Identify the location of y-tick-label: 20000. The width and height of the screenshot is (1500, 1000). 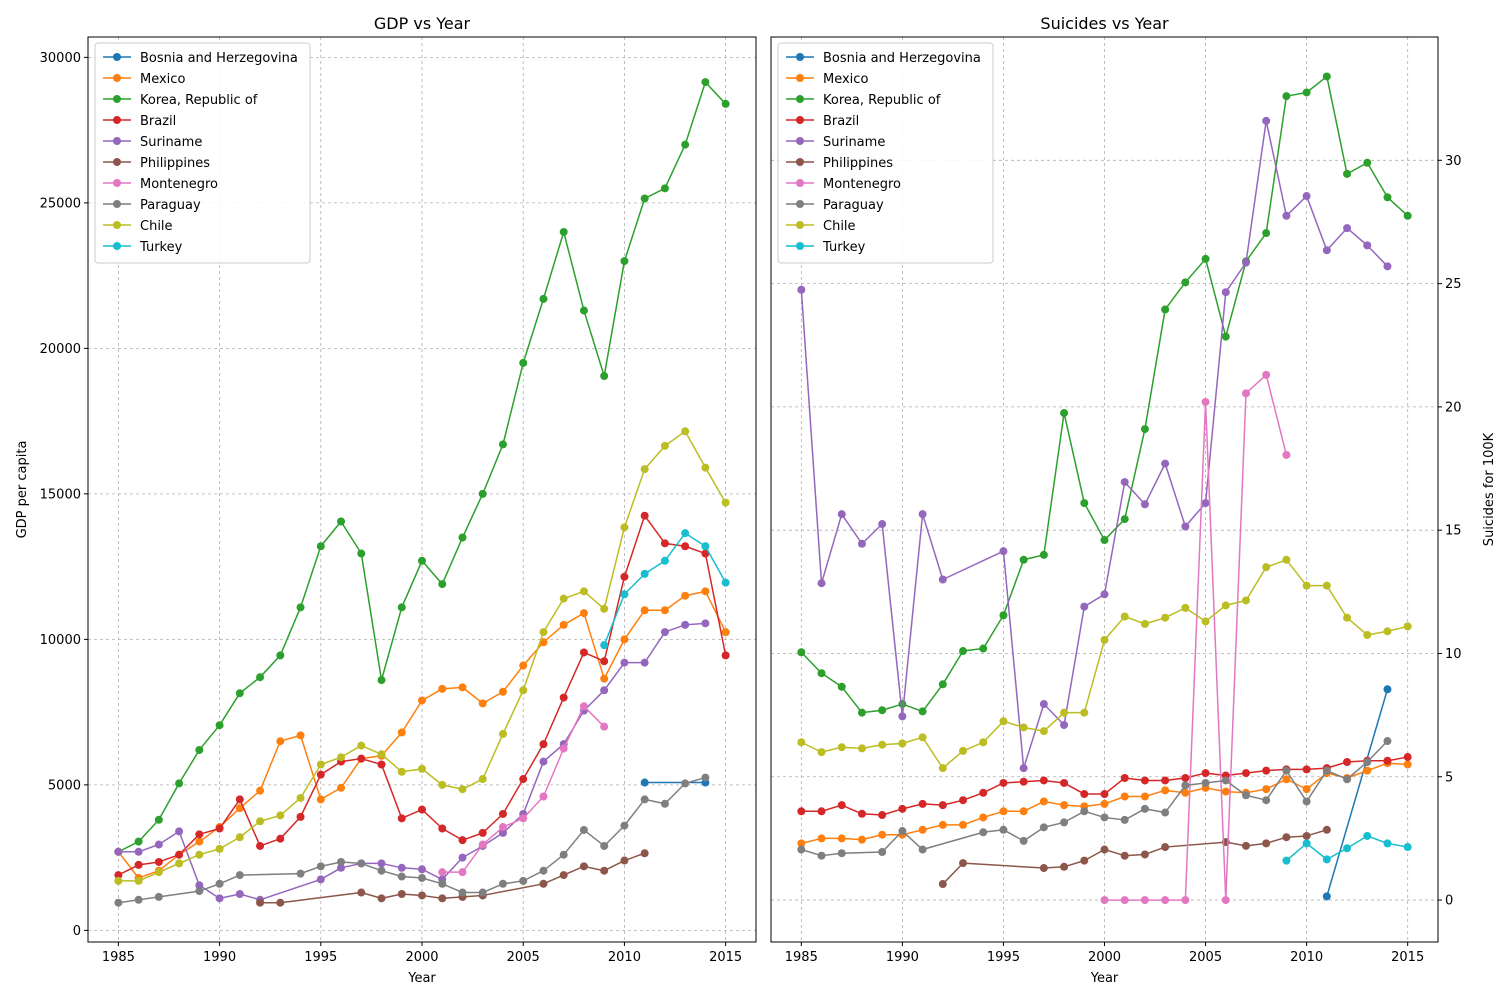
(60, 349).